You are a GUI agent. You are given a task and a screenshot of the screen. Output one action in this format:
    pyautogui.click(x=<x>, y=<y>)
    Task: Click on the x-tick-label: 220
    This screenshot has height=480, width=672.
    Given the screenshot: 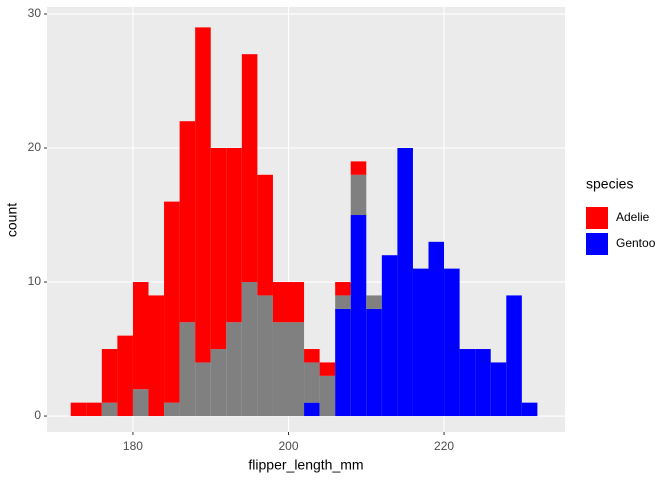 What is the action you would take?
    pyautogui.click(x=444, y=446)
    